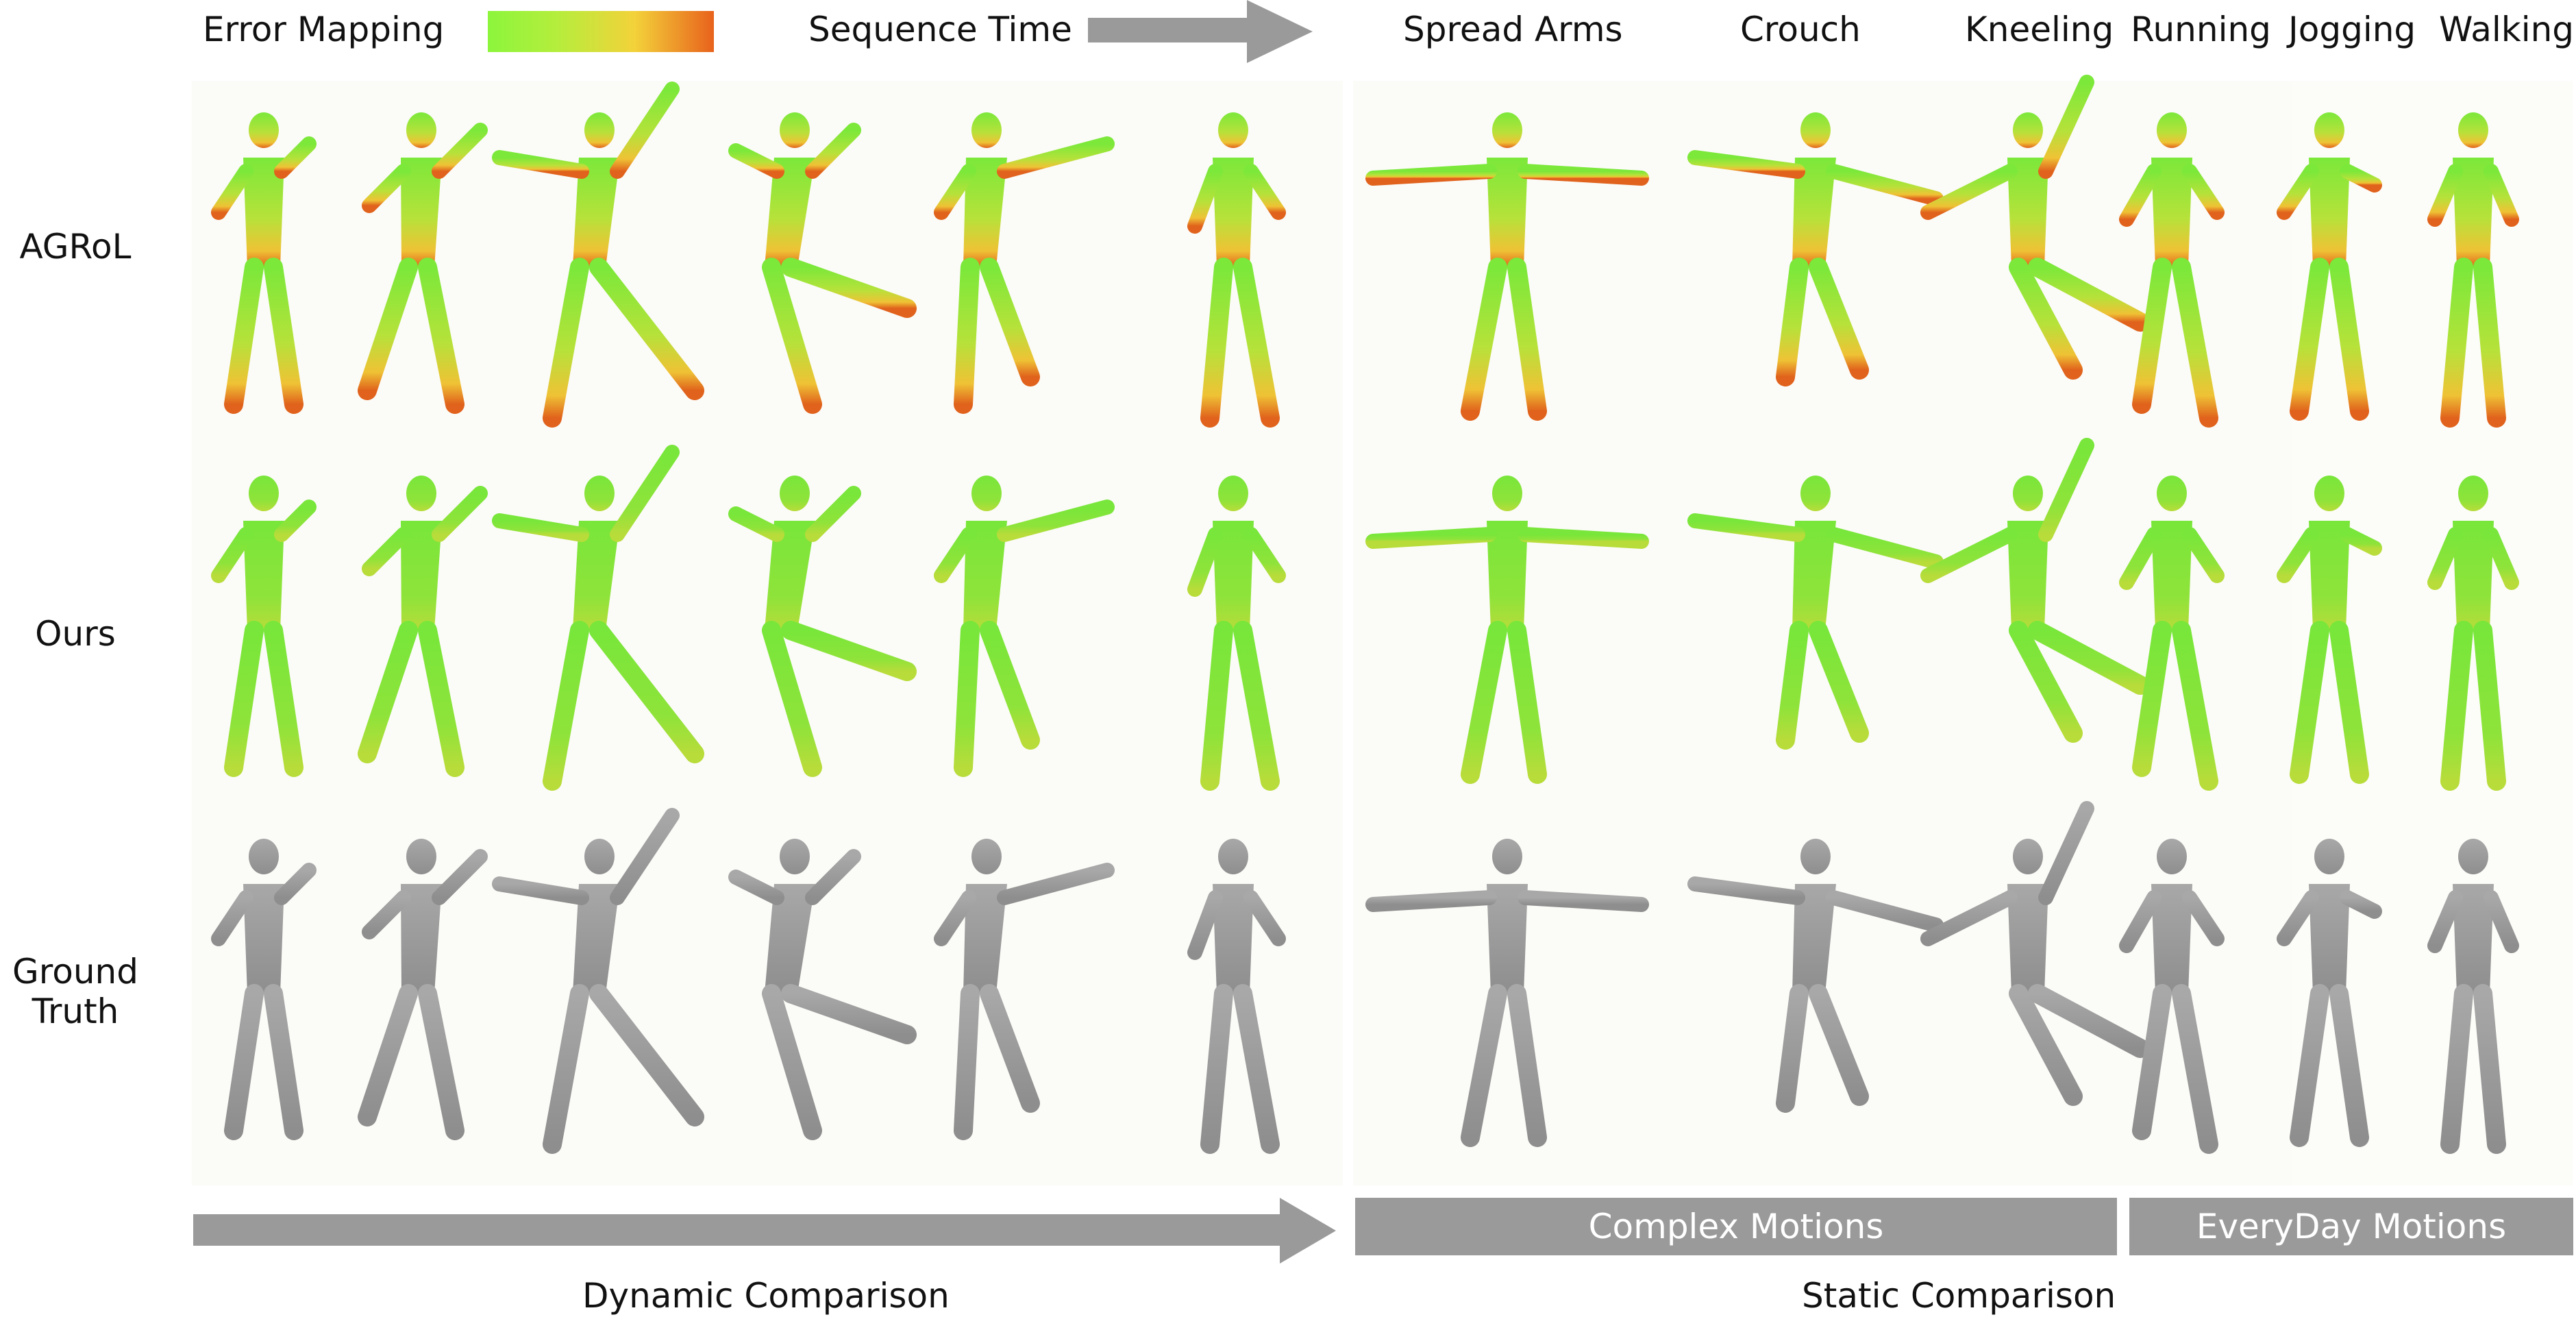 This screenshot has height=1317, width=2576. Describe the element at coordinates (1513, 29) in the screenshot. I see `col-spread-arms: Spread Arms` at that location.